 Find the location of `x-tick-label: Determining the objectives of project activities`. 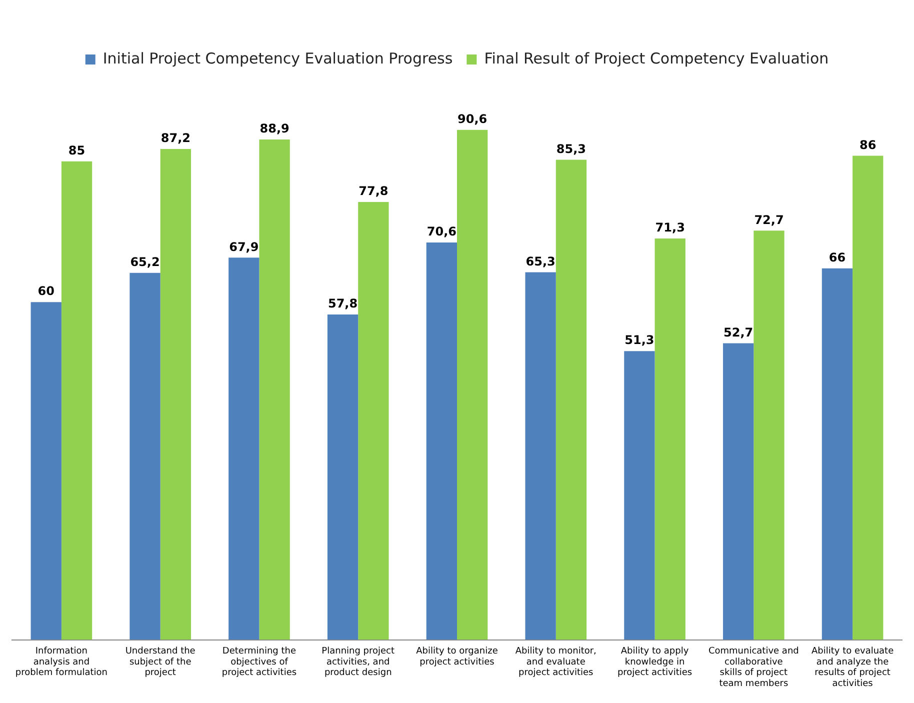

x-tick-label: Determining the objectives of project activities is located at coordinates (259, 662).